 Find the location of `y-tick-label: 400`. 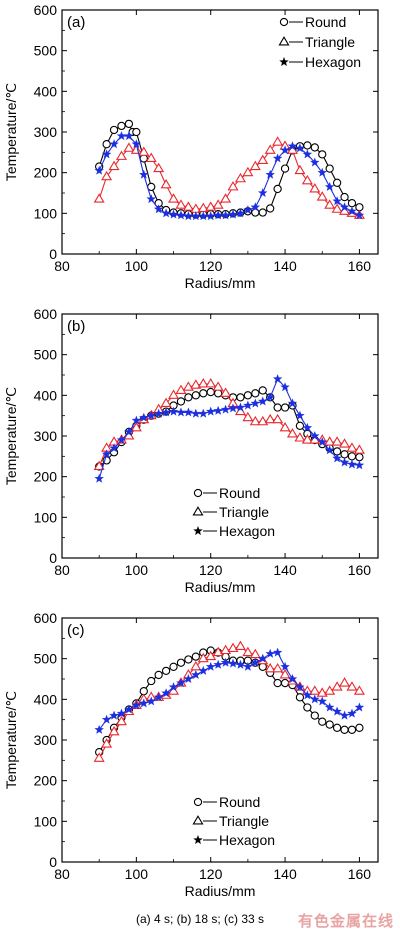

y-tick-label: 400 is located at coordinates (46, 699).